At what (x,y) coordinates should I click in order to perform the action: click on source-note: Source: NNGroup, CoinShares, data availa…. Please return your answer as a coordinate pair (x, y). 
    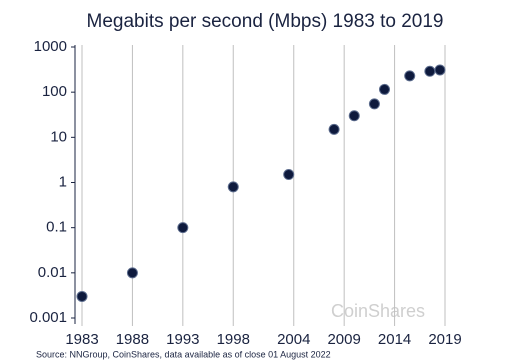
    Looking at the image, I should click on (183, 354).